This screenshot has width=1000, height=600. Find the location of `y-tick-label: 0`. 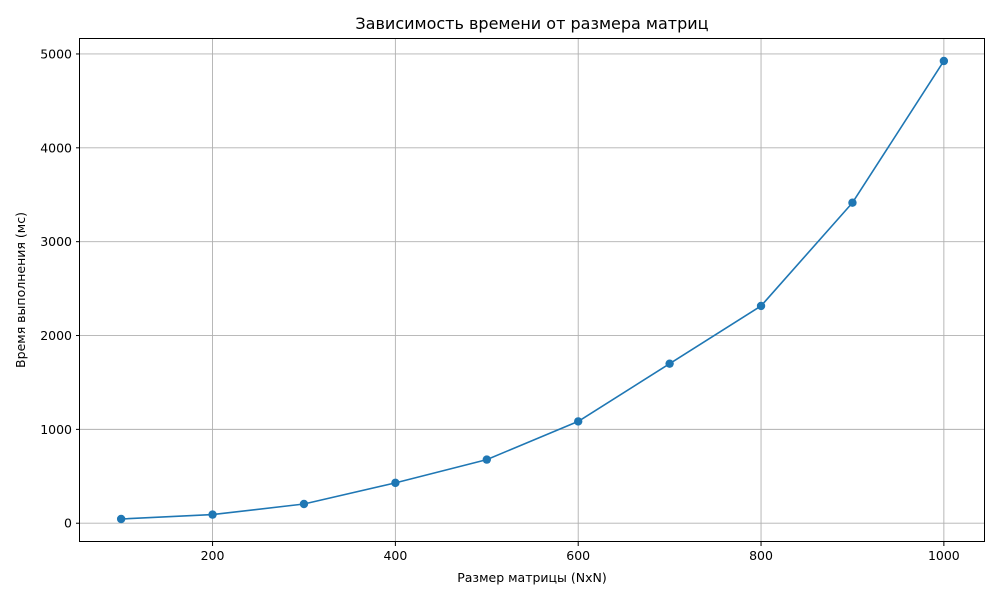

y-tick-label: 0 is located at coordinates (68, 523).